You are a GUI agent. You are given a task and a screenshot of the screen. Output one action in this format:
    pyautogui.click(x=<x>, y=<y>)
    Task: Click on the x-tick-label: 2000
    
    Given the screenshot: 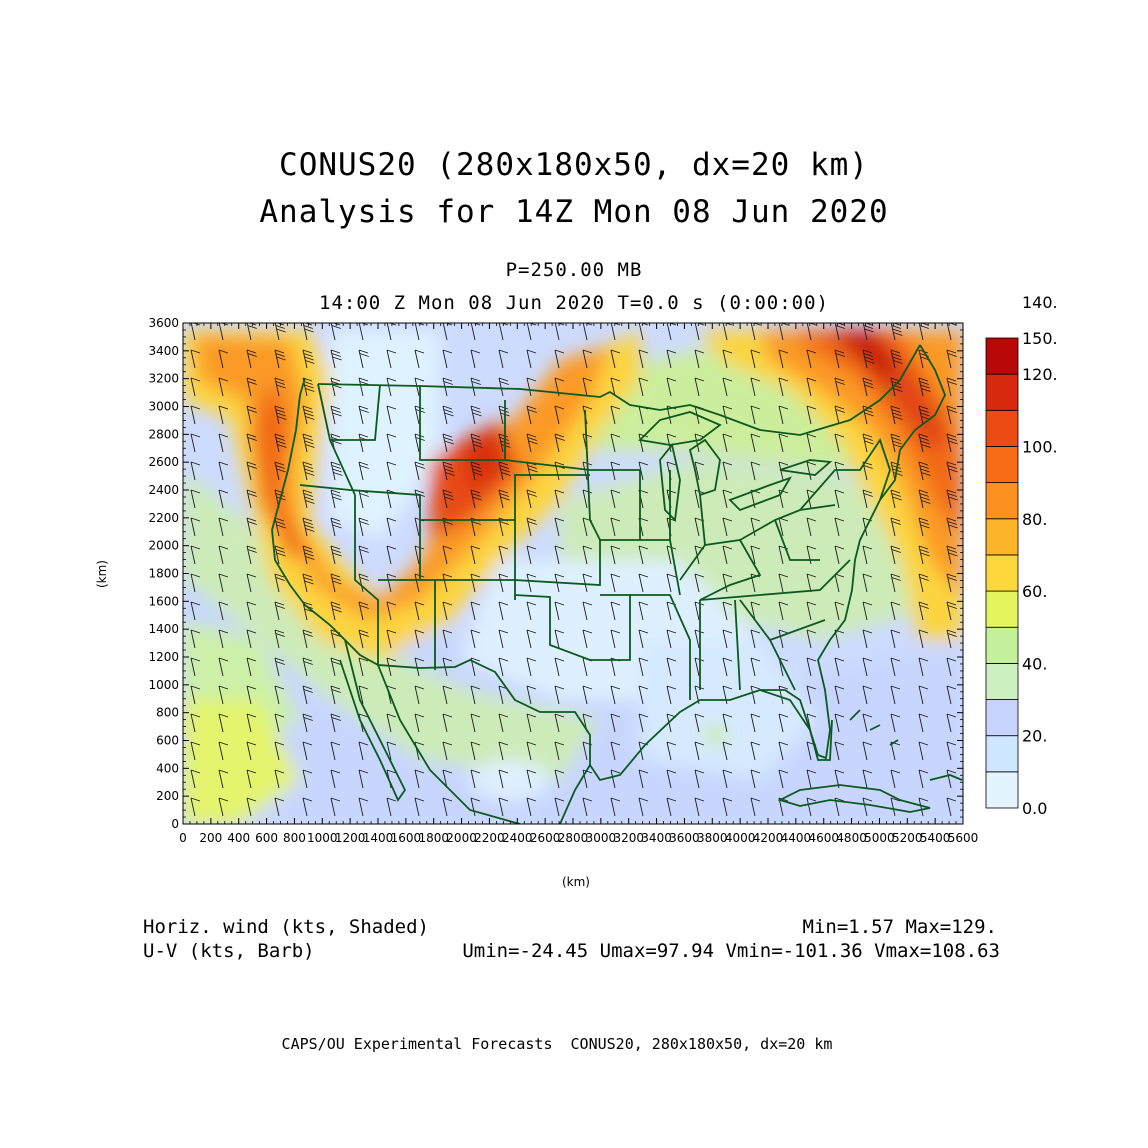 What is the action you would take?
    pyautogui.click(x=461, y=838)
    